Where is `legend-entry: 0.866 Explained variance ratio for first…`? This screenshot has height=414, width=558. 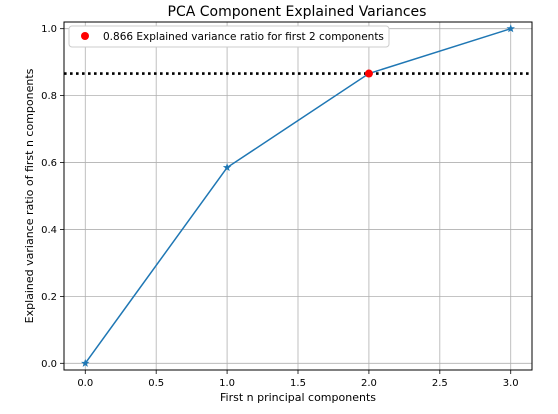 legend-entry: 0.866 Explained variance ratio for first… is located at coordinates (243, 37).